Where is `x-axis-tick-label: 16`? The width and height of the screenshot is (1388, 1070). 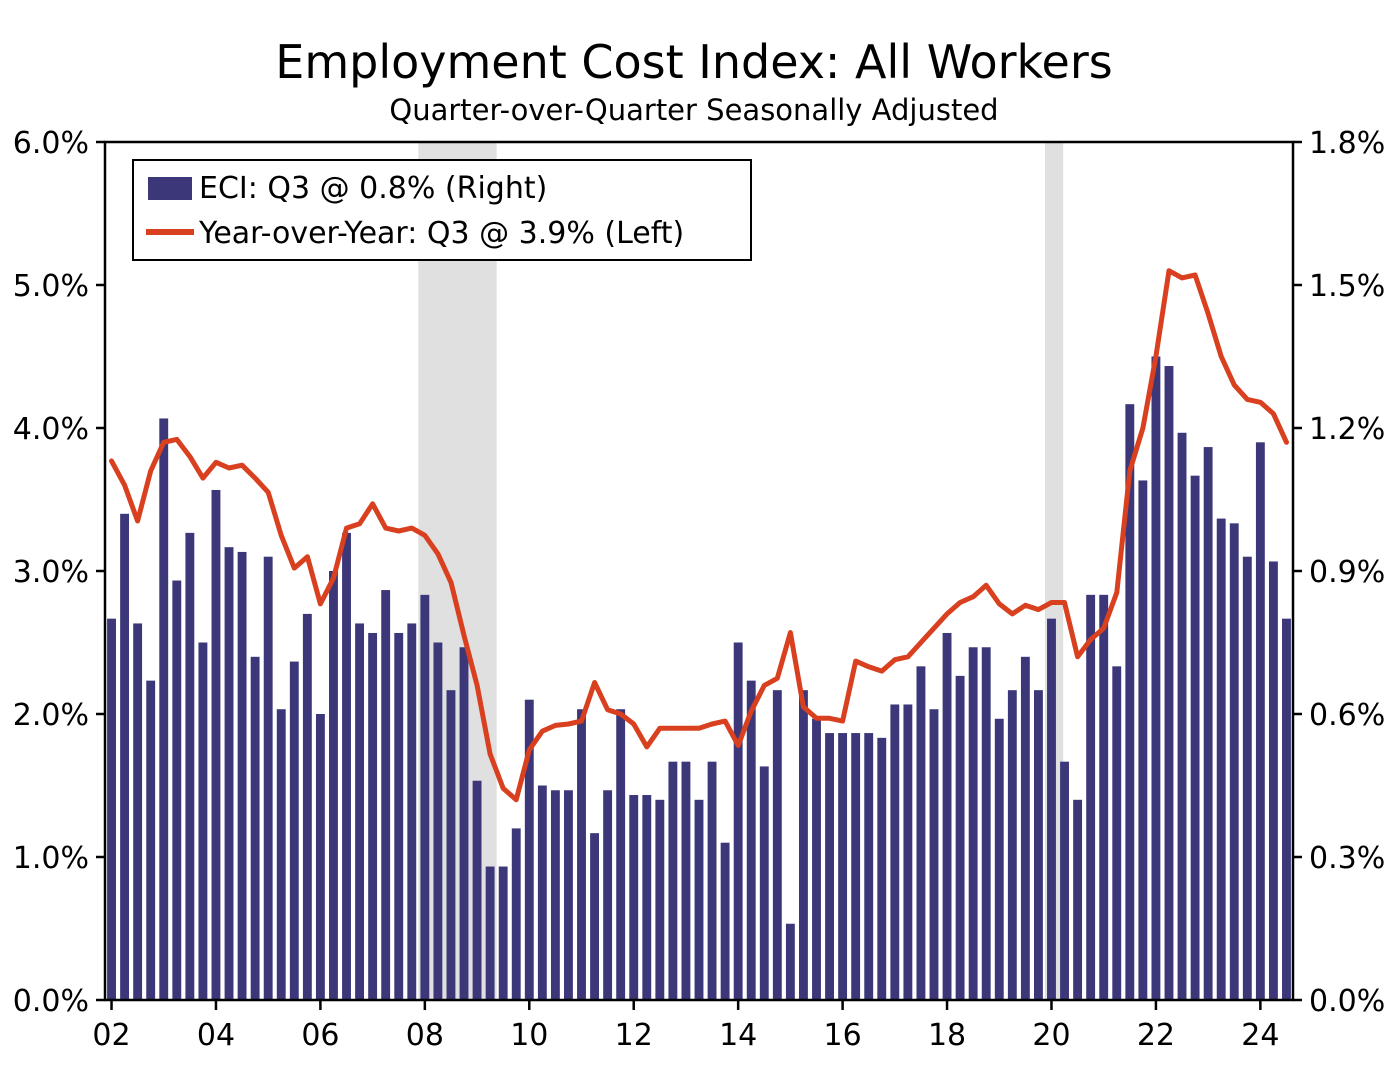 x-axis-tick-label: 16 is located at coordinates (843, 1035).